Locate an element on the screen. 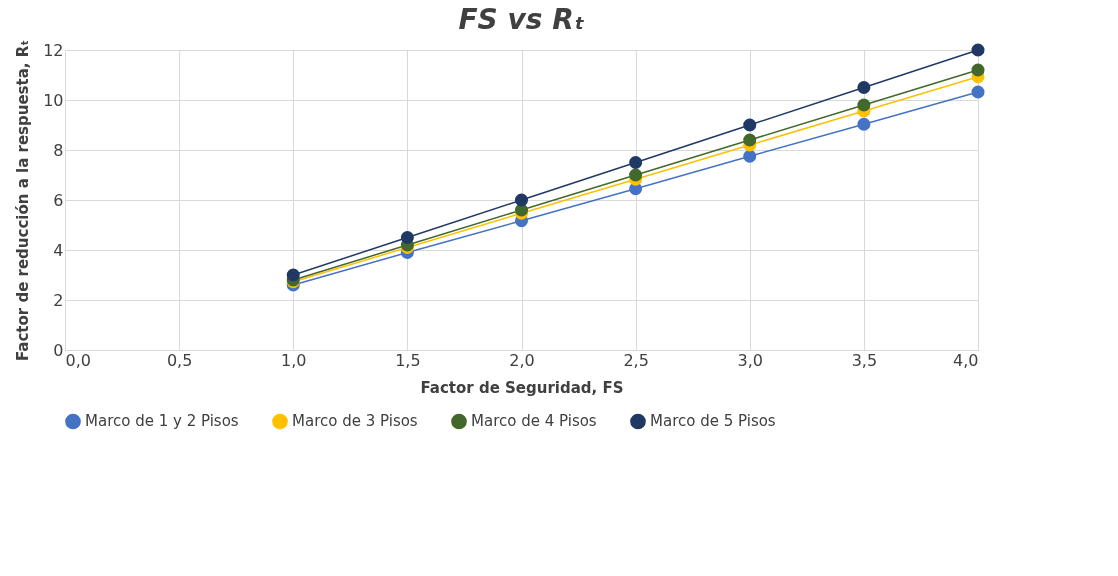 Image resolution: width=1118 pixels, height=576 pixels. x-tick-label: 4,0 is located at coordinates (966, 360).